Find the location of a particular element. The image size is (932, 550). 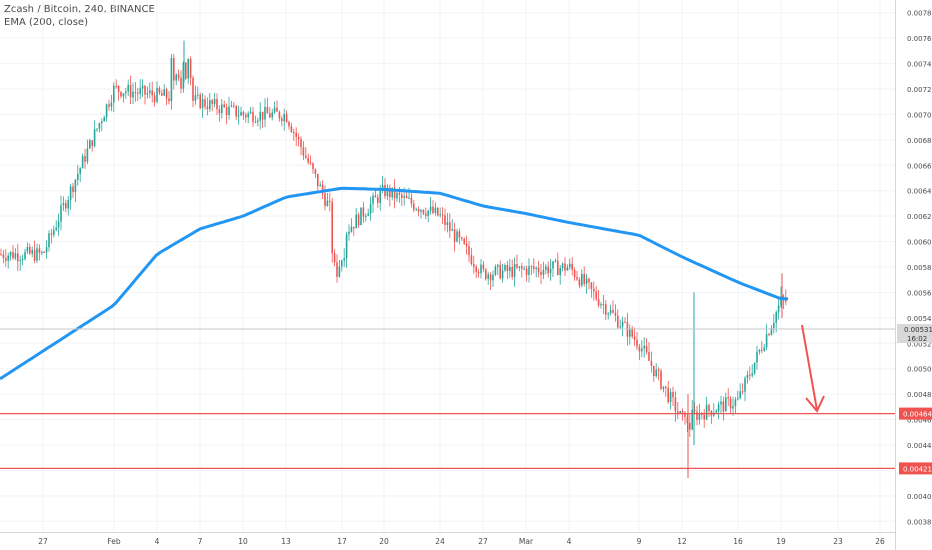

x-tick-label: 7 is located at coordinates (200, 541).